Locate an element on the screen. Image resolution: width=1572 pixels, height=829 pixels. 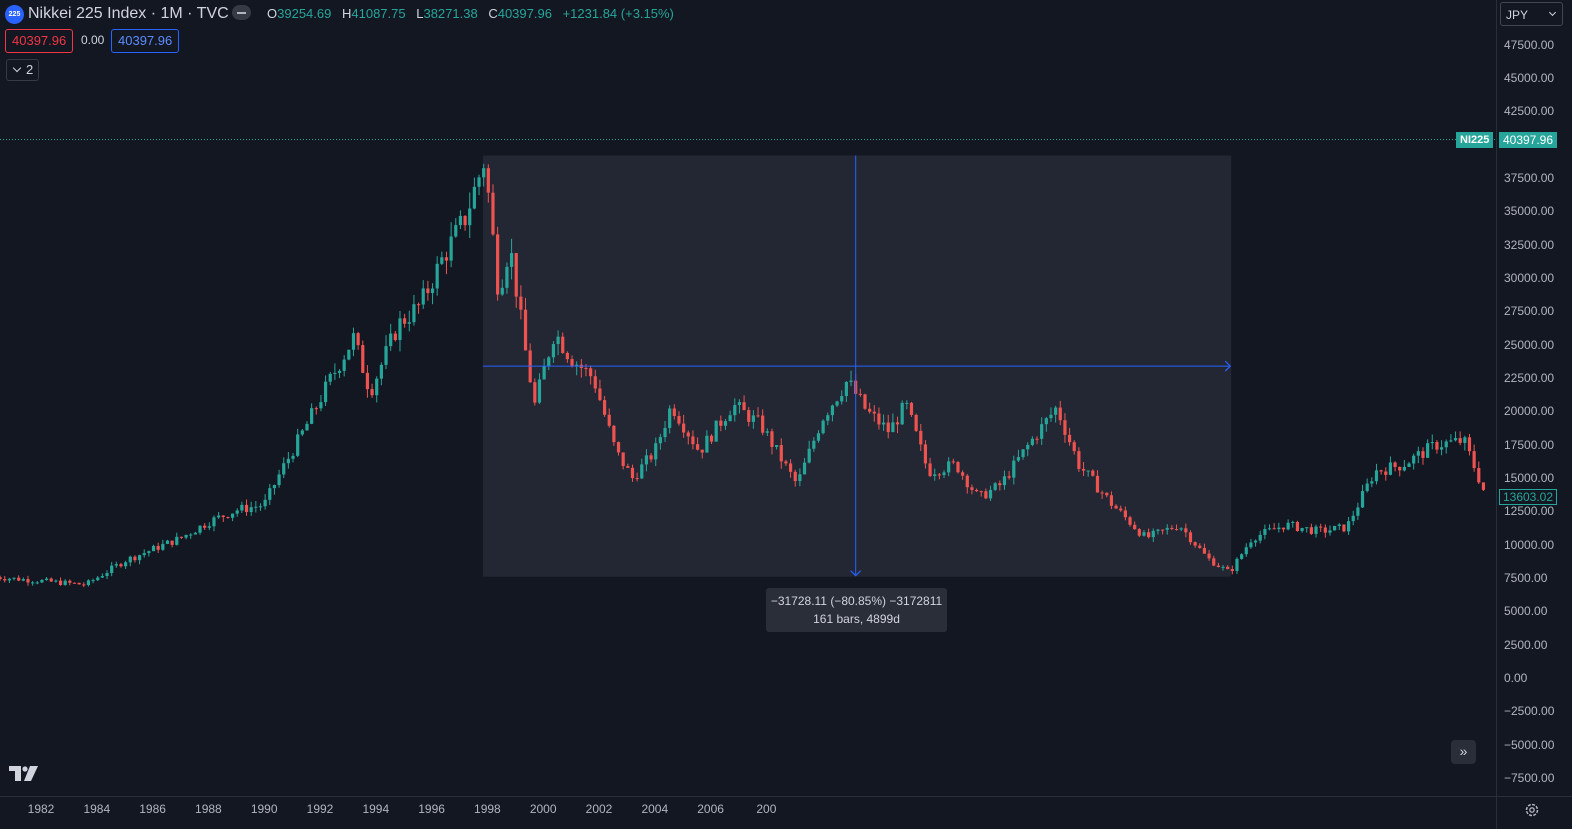
indicators-toggle-button: 2 is located at coordinates (23, 70).